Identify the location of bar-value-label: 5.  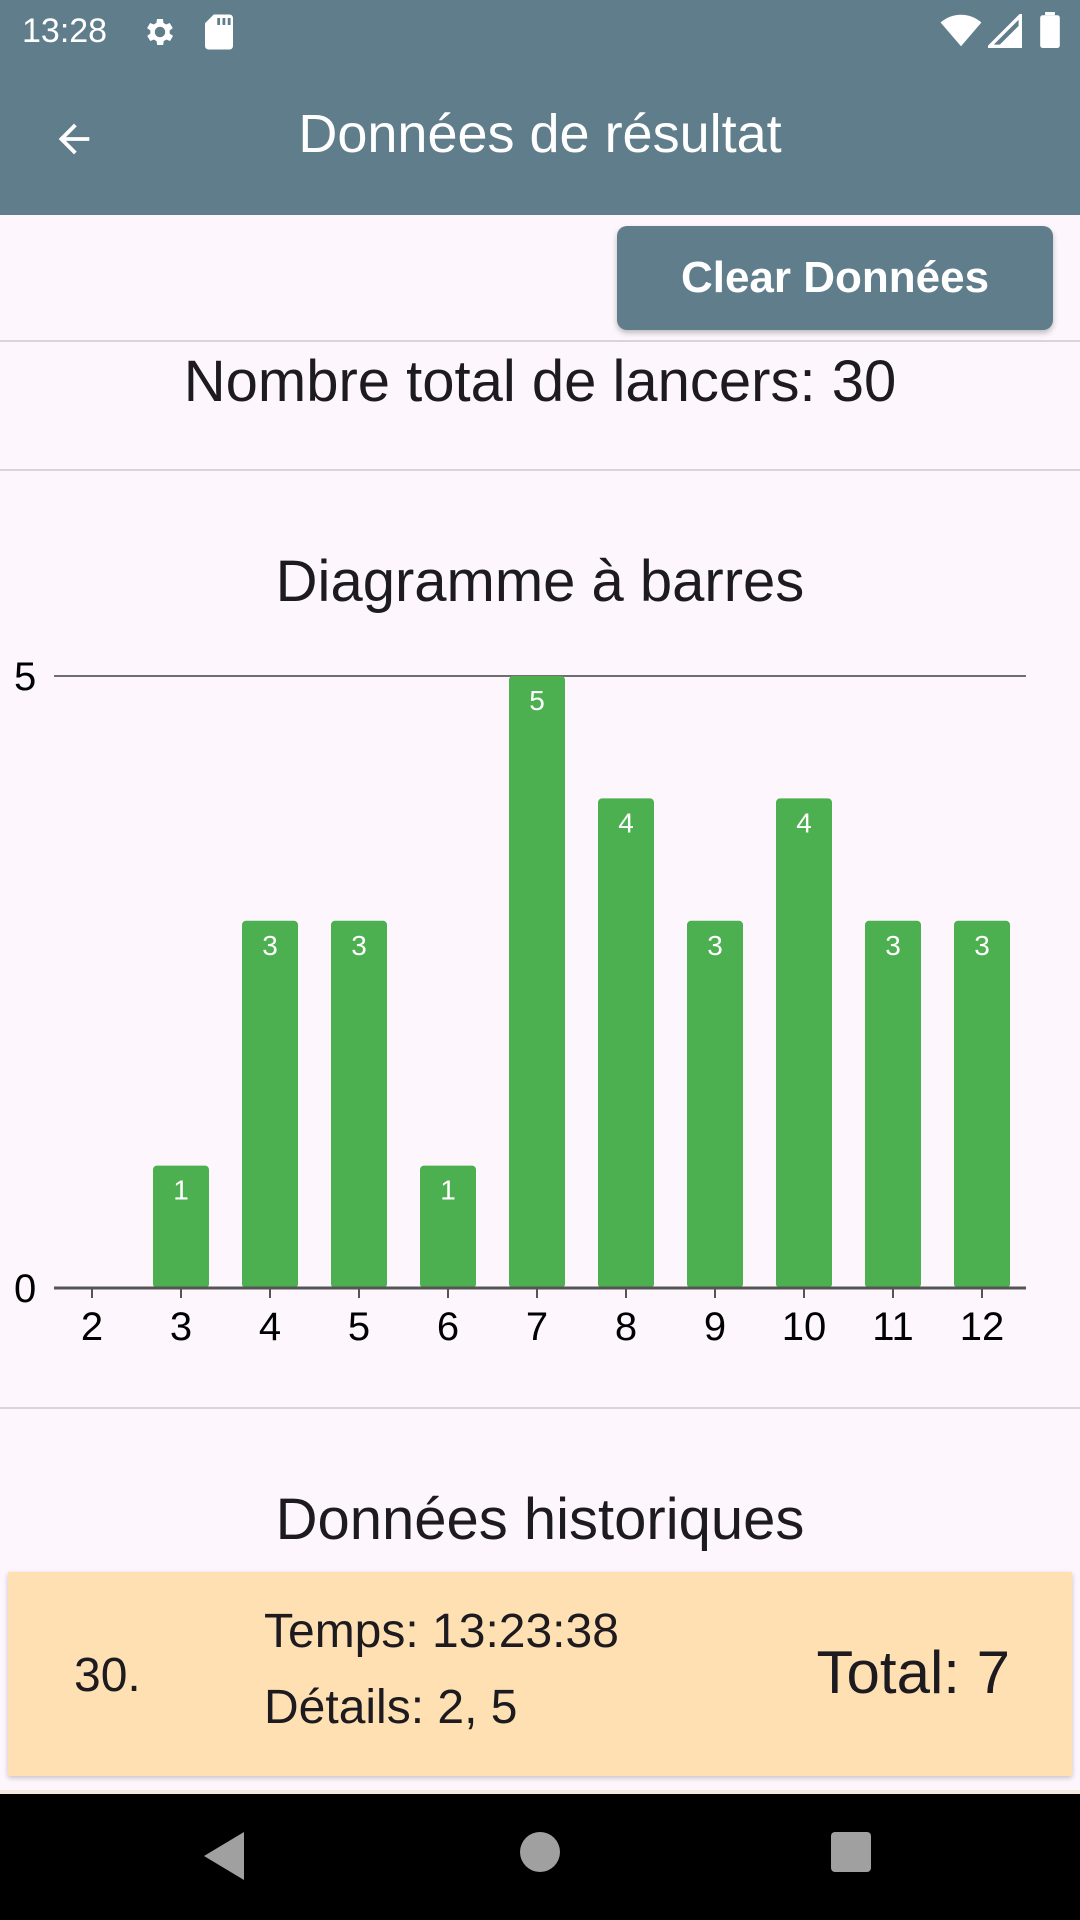
(537, 700).